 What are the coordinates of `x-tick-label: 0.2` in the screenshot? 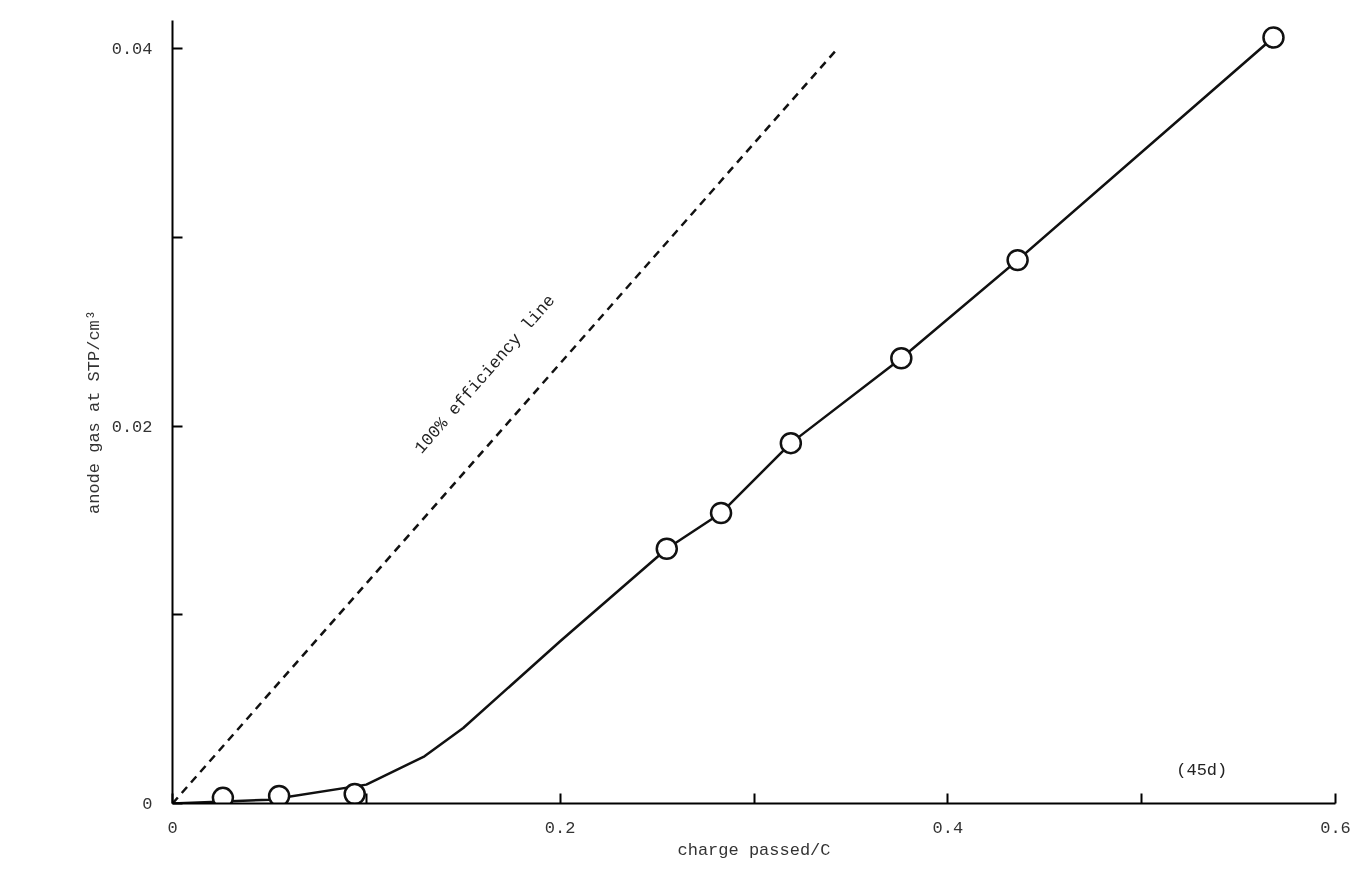 It's located at (560, 828).